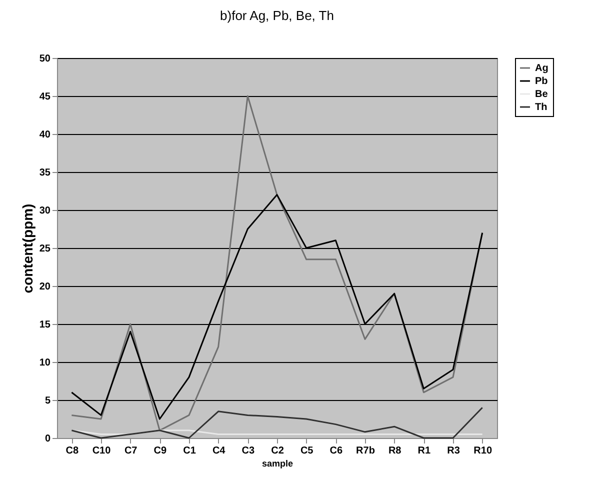 The image size is (612, 503). I want to click on legend-label: Pb, so click(541, 81).